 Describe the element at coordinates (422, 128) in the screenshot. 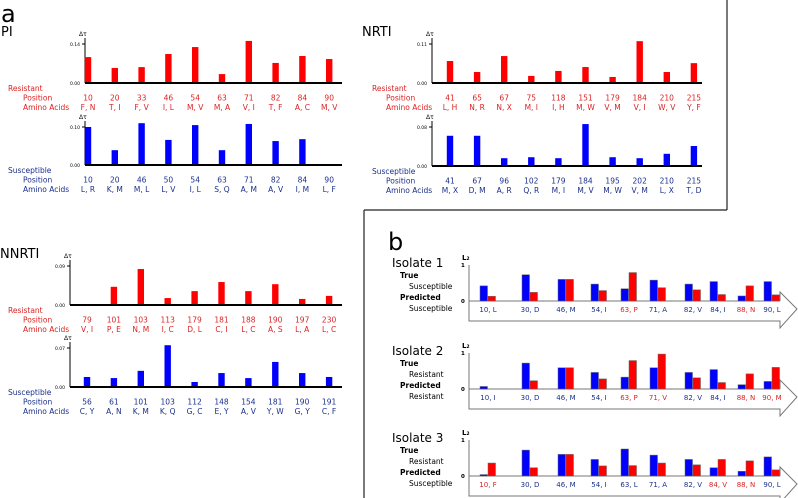

I see `y-tick-label-max: 0.08` at that location.